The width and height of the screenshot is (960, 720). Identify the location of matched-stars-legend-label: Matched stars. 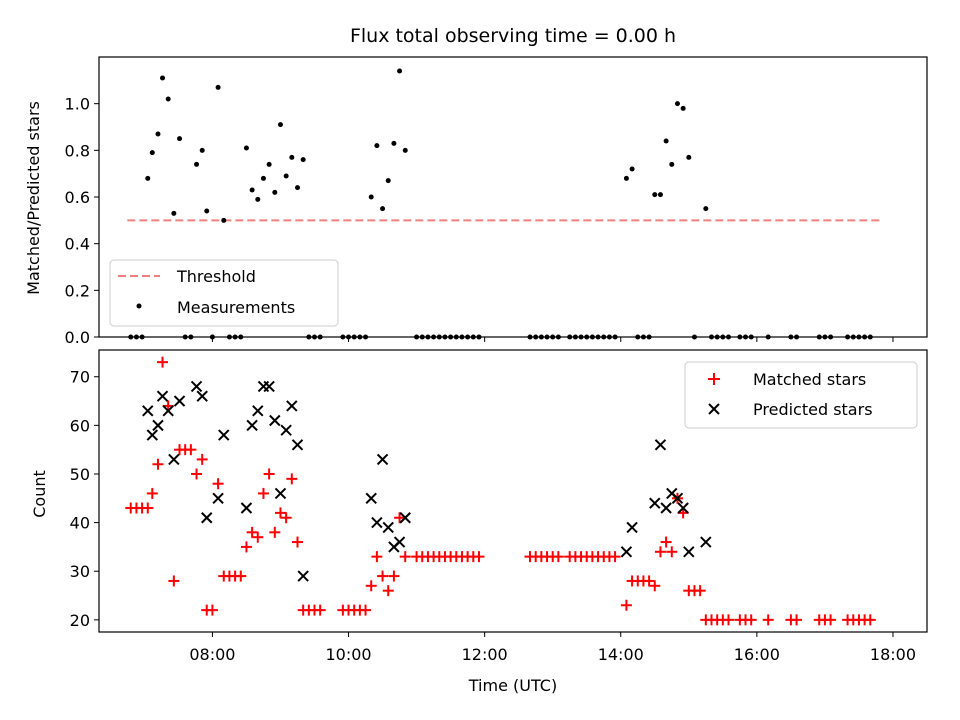
(809, 379).